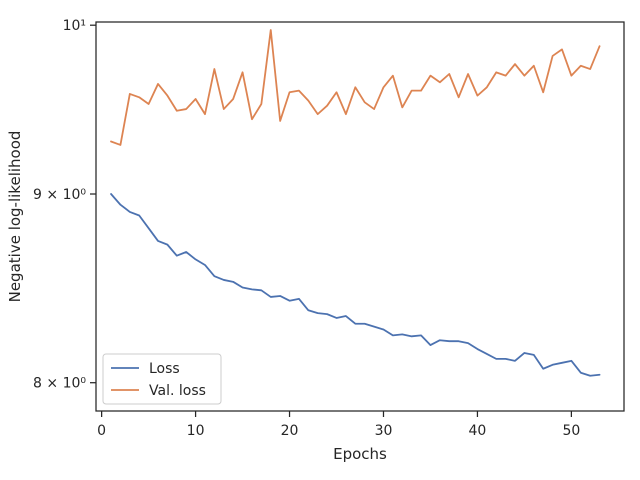 This screenshot has height=480, width=640. What do you see at coordinates (59, 384) in the screenshot?
I see `y-tick-label: 8 × 10⁰` at bounding box center [59, 384].